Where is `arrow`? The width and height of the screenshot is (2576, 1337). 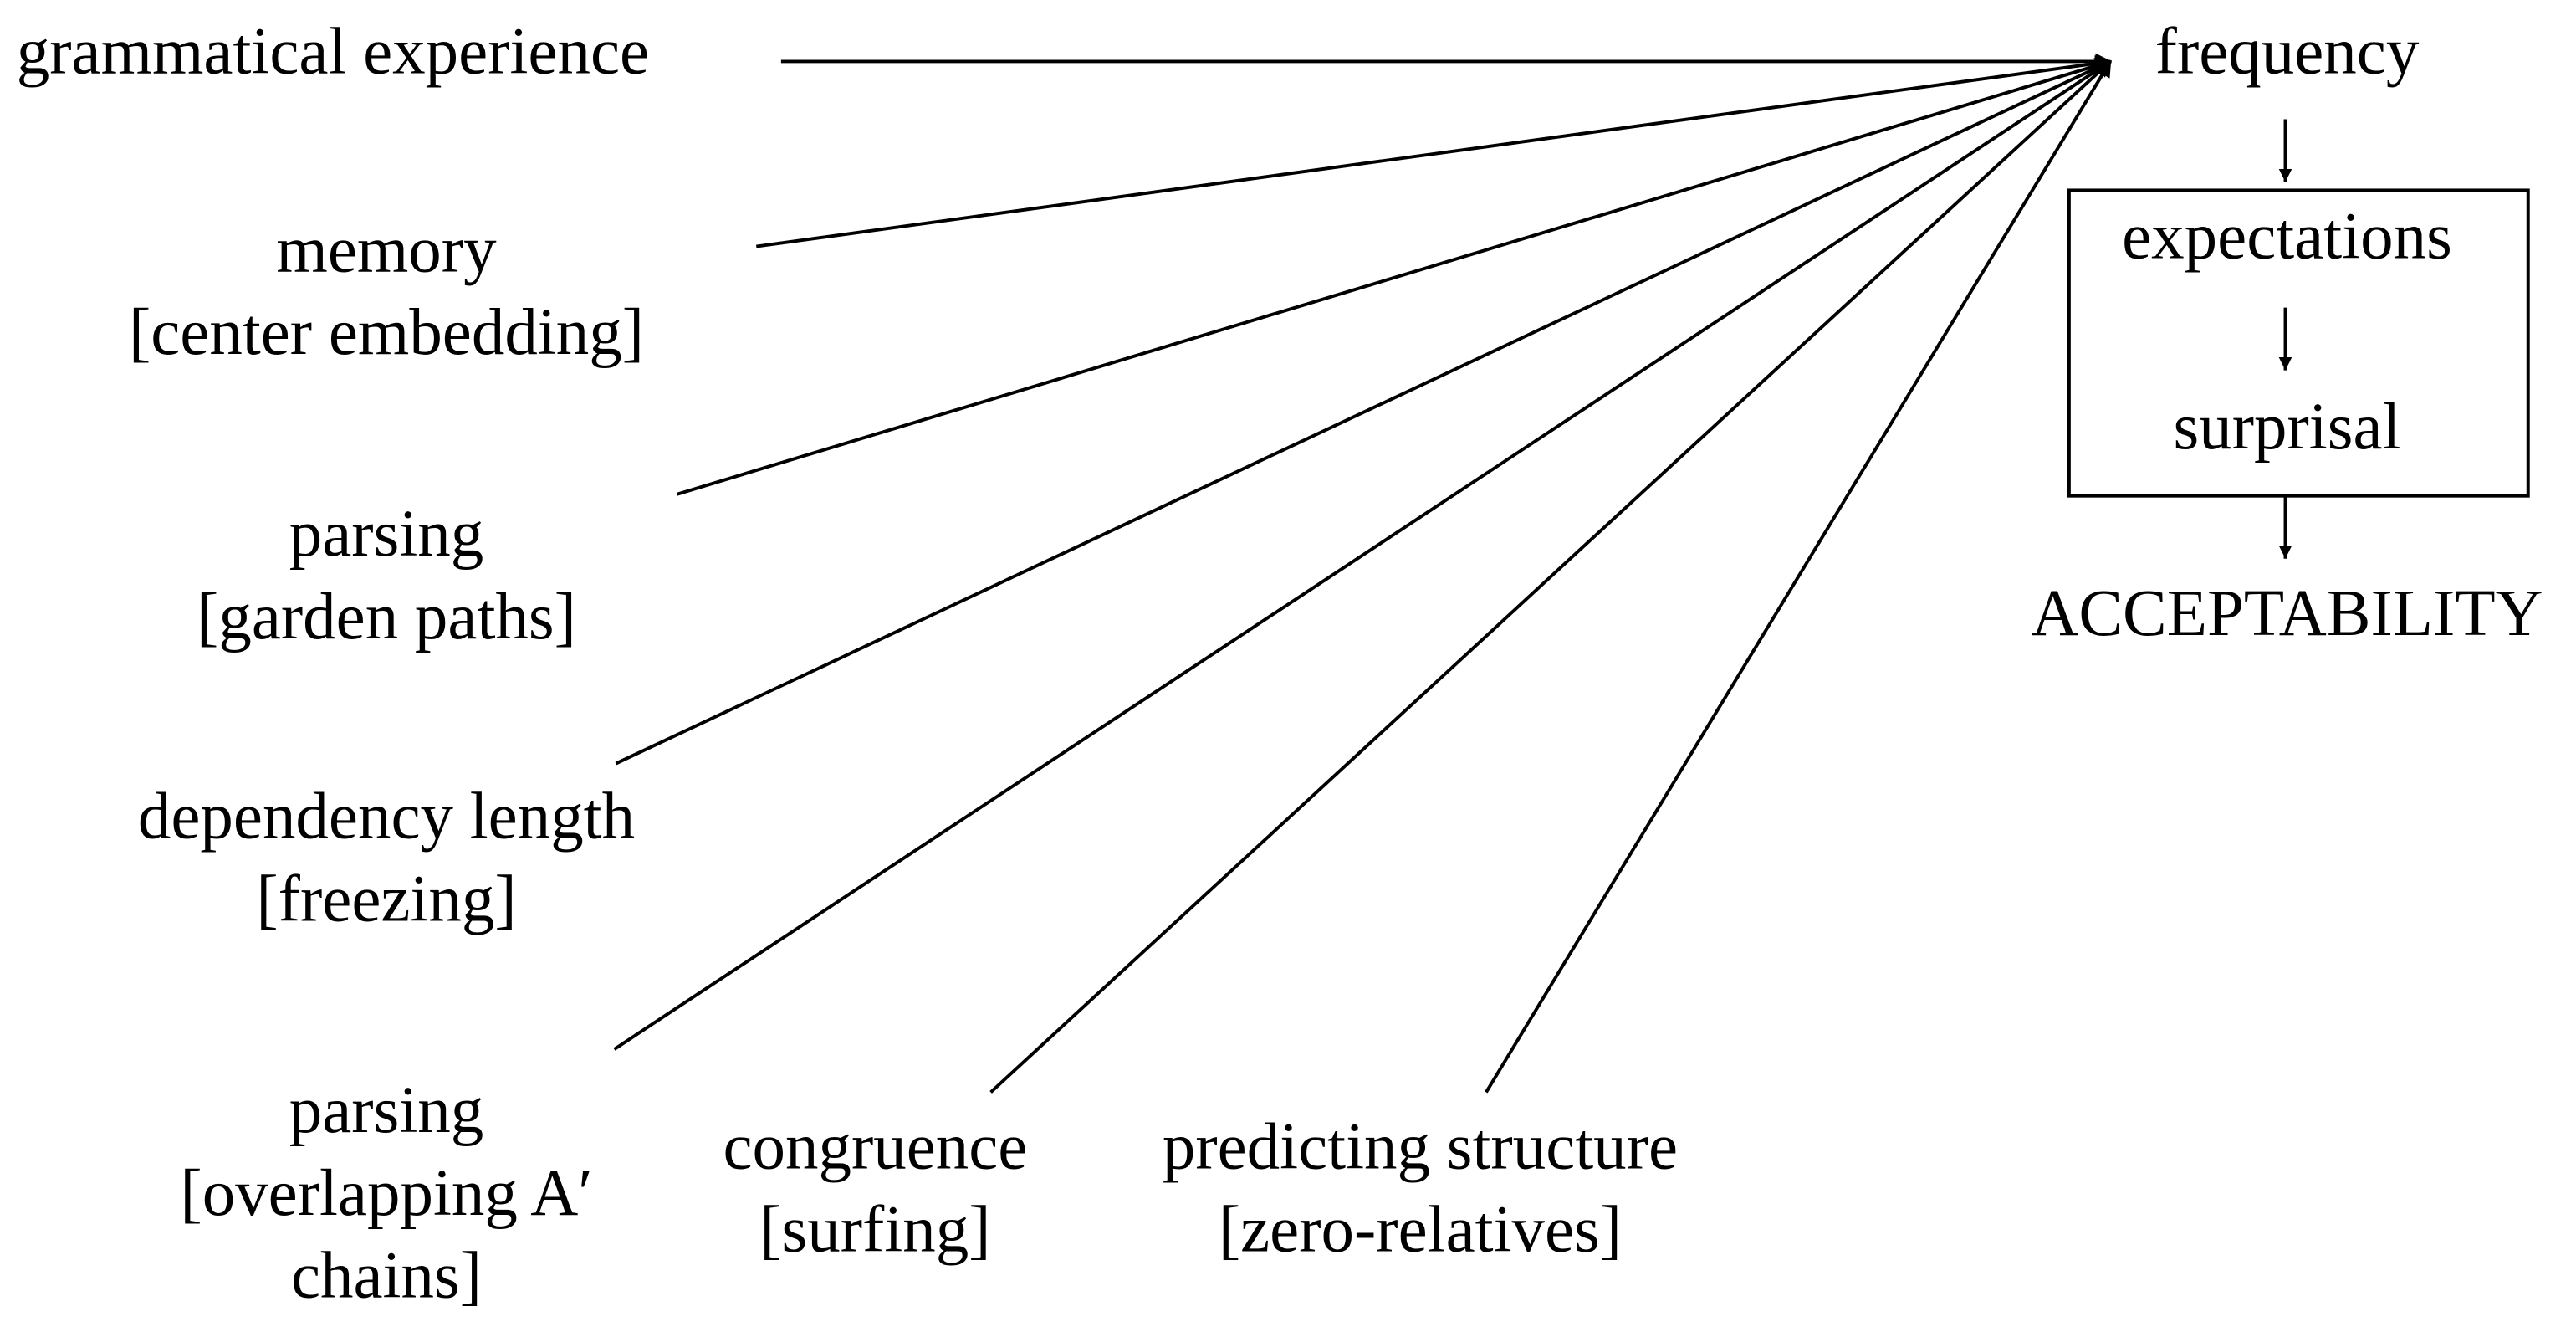 arrow is located at coordinates (1434, 152).